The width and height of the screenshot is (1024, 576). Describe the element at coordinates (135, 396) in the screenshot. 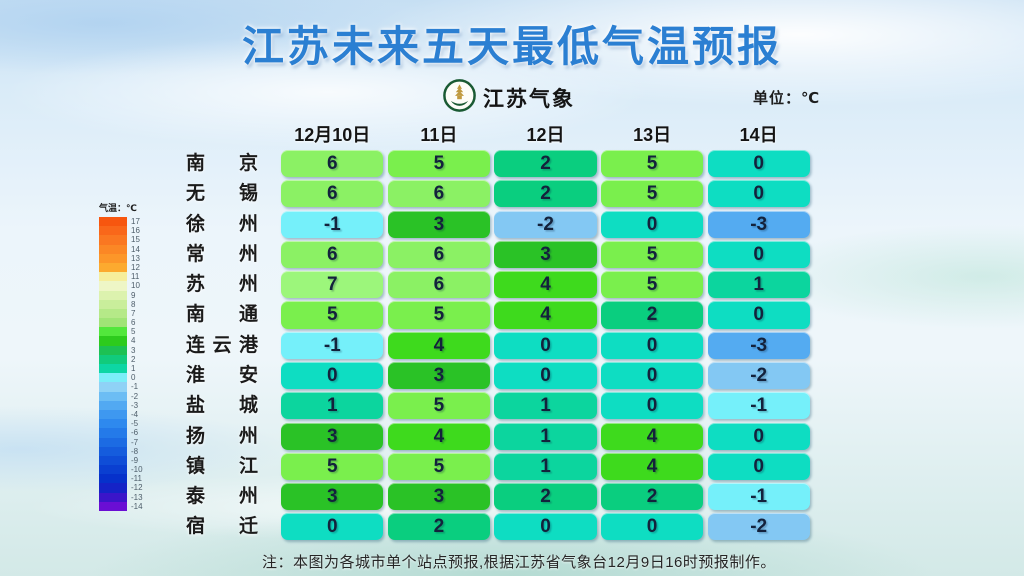

I see `legend-tick-label: -2` at that location.